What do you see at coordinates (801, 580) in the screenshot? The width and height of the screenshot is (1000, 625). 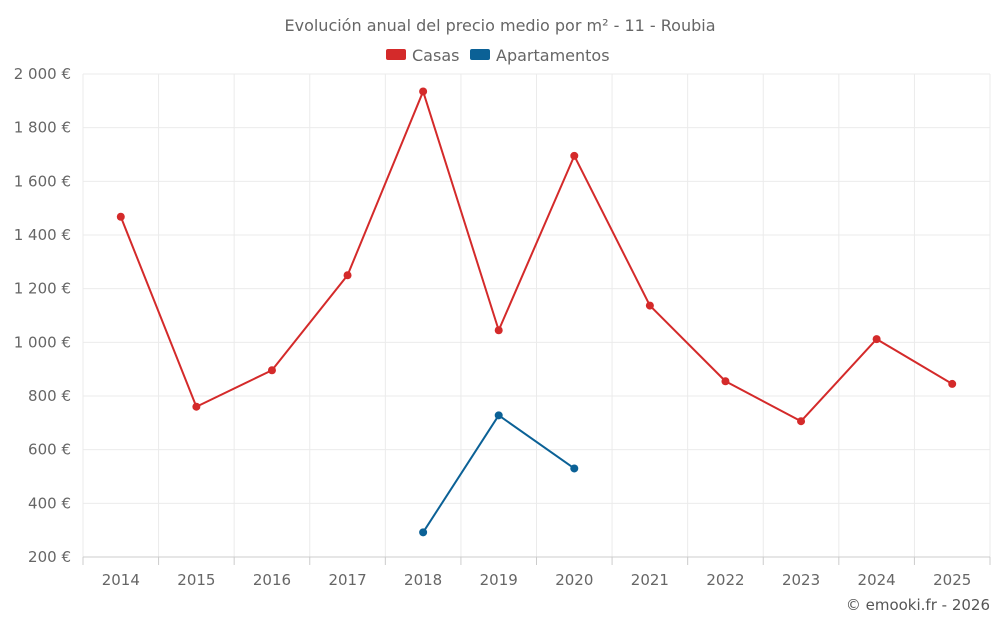 I see `x-tick-label: 2023` at bounding box center [801, 580].